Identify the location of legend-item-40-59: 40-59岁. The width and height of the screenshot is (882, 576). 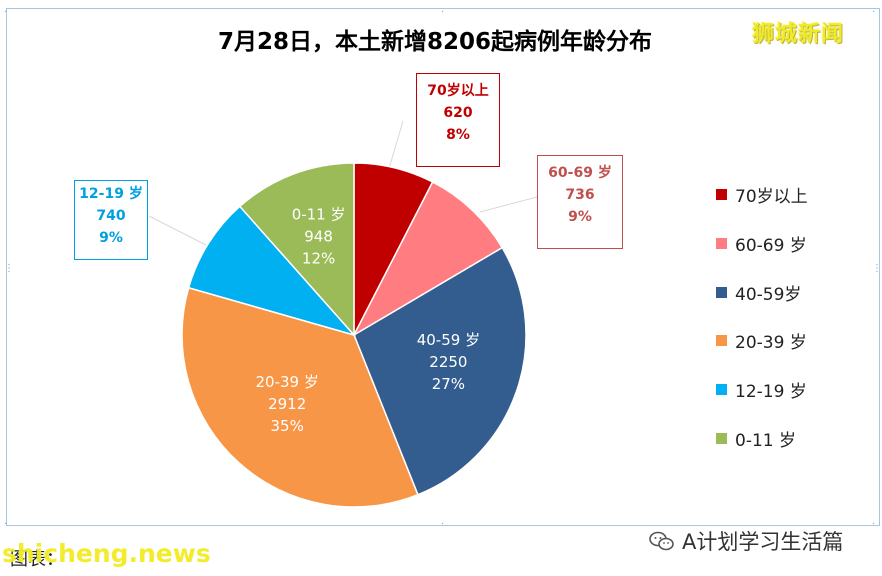
(759, 292).